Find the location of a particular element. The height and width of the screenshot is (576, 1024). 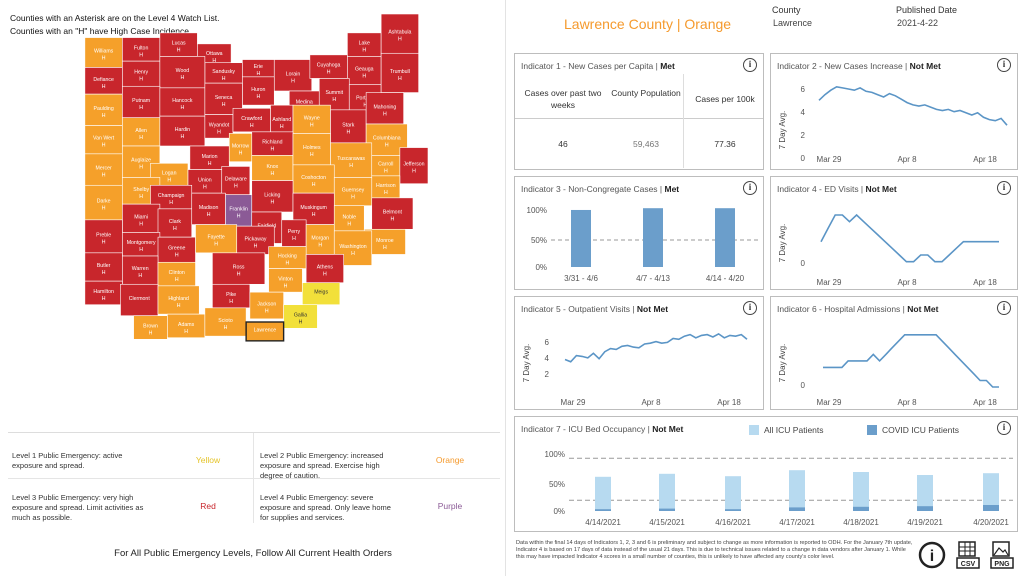

csv-download-icon: CSV is located at coordinates (968, 555).